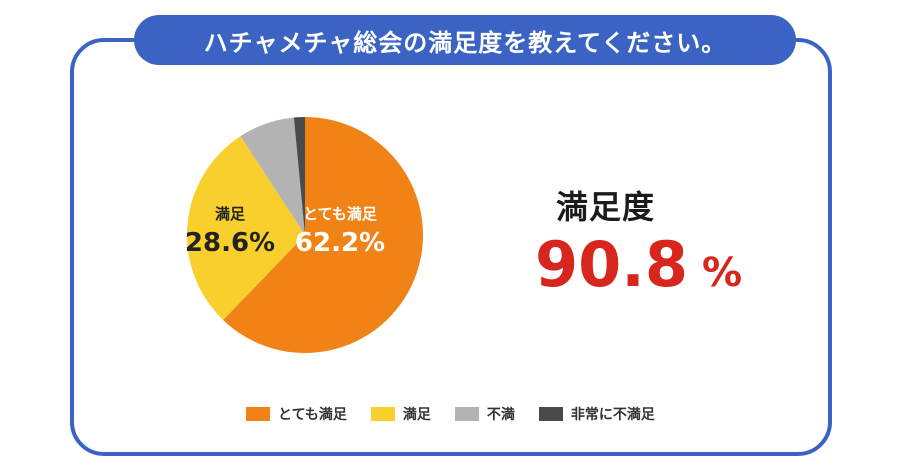 The width and height of the screenshot is (904, 476). I want to click on legend-item-1: 満足, so click(400, 414).